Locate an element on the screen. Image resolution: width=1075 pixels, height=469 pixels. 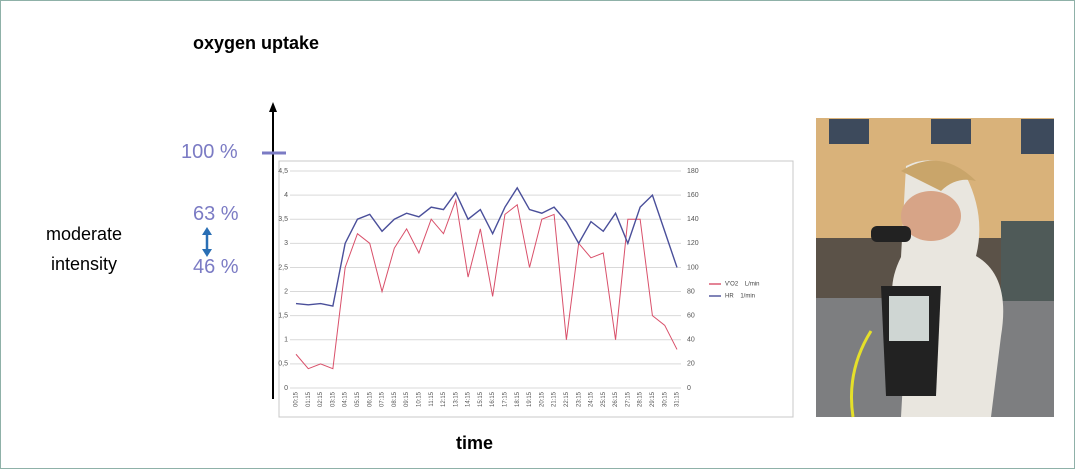
y2-tick-label: 0 is located at coordinates (689, 388).